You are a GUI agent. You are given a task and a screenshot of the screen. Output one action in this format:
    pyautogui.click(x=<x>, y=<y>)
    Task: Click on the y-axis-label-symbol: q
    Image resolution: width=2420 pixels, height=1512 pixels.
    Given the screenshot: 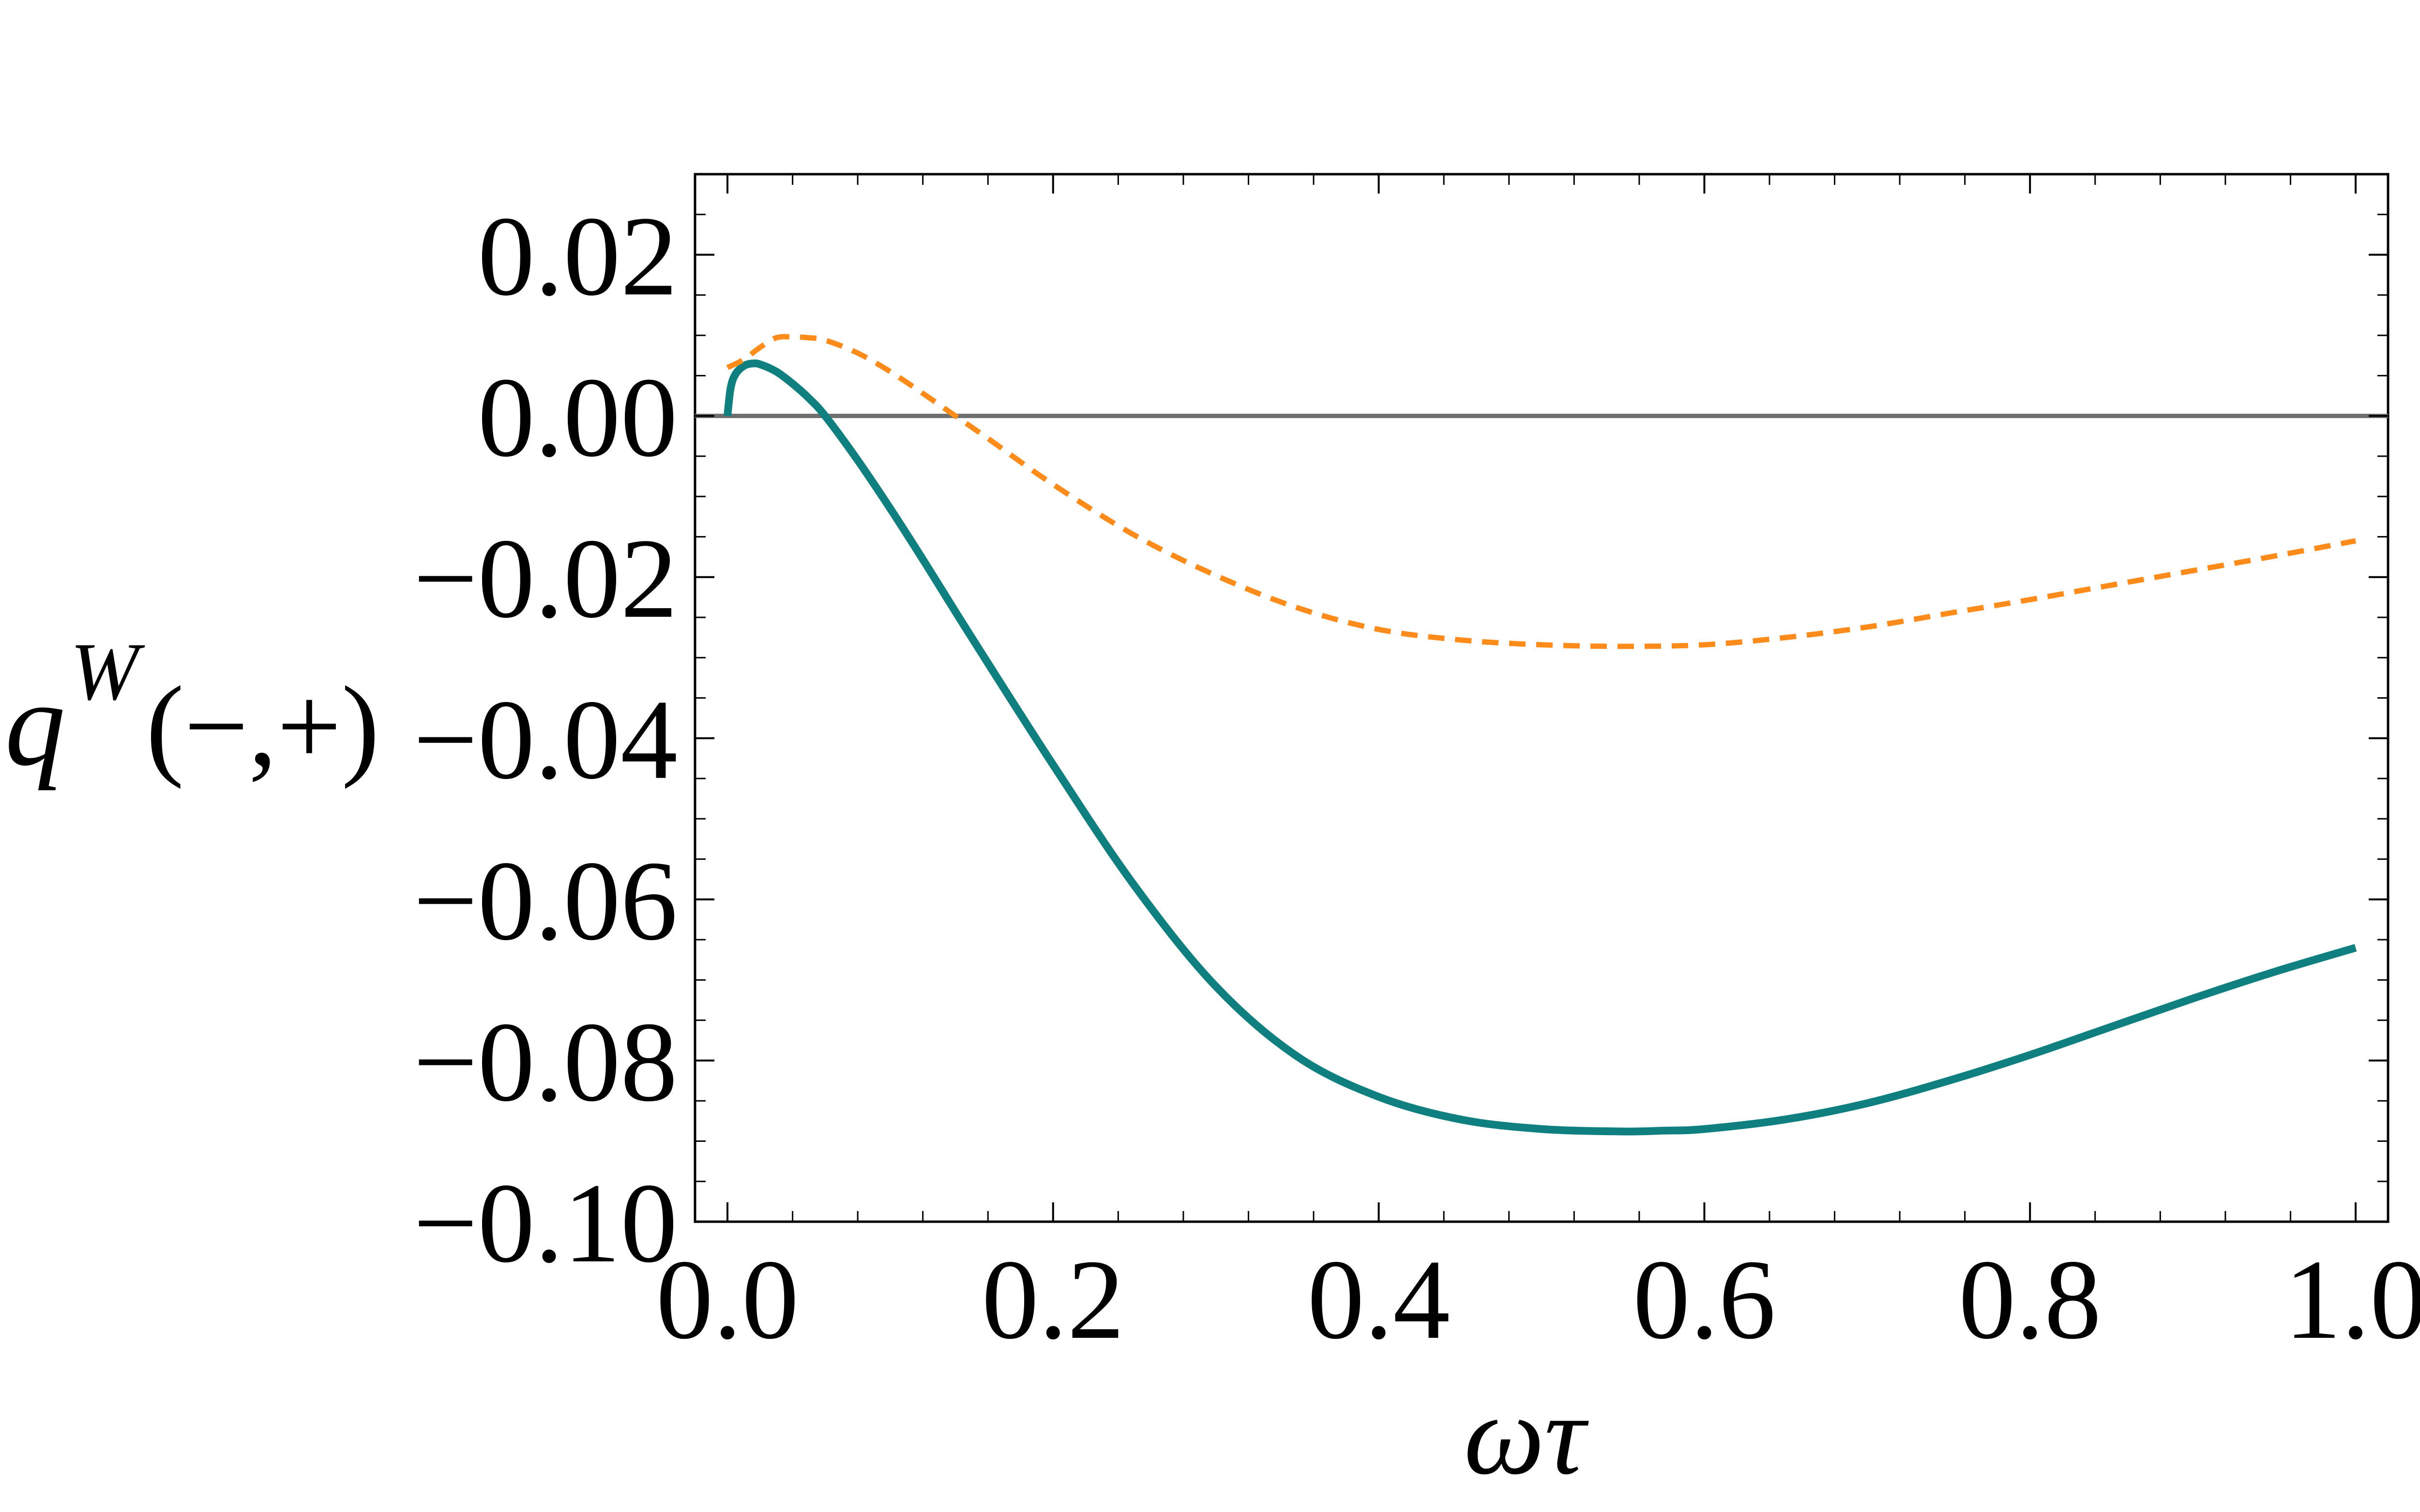 What is the action you would take?
    pyautogui.click(x=35, y=724)
    